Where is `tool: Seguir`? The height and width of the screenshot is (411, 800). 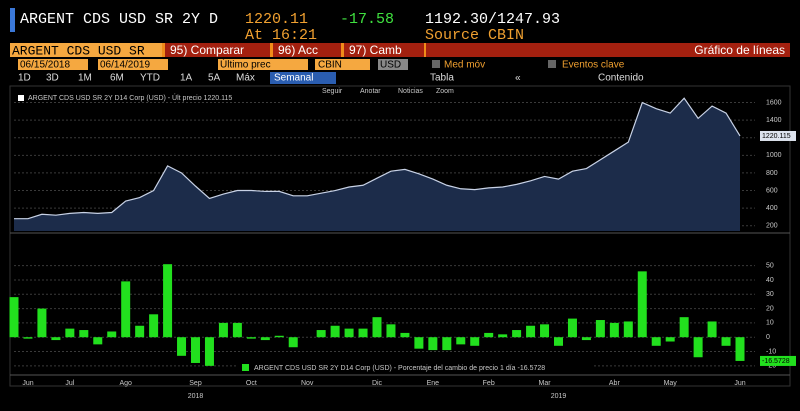 tool: Seguir is located at coordinates (332, 91).